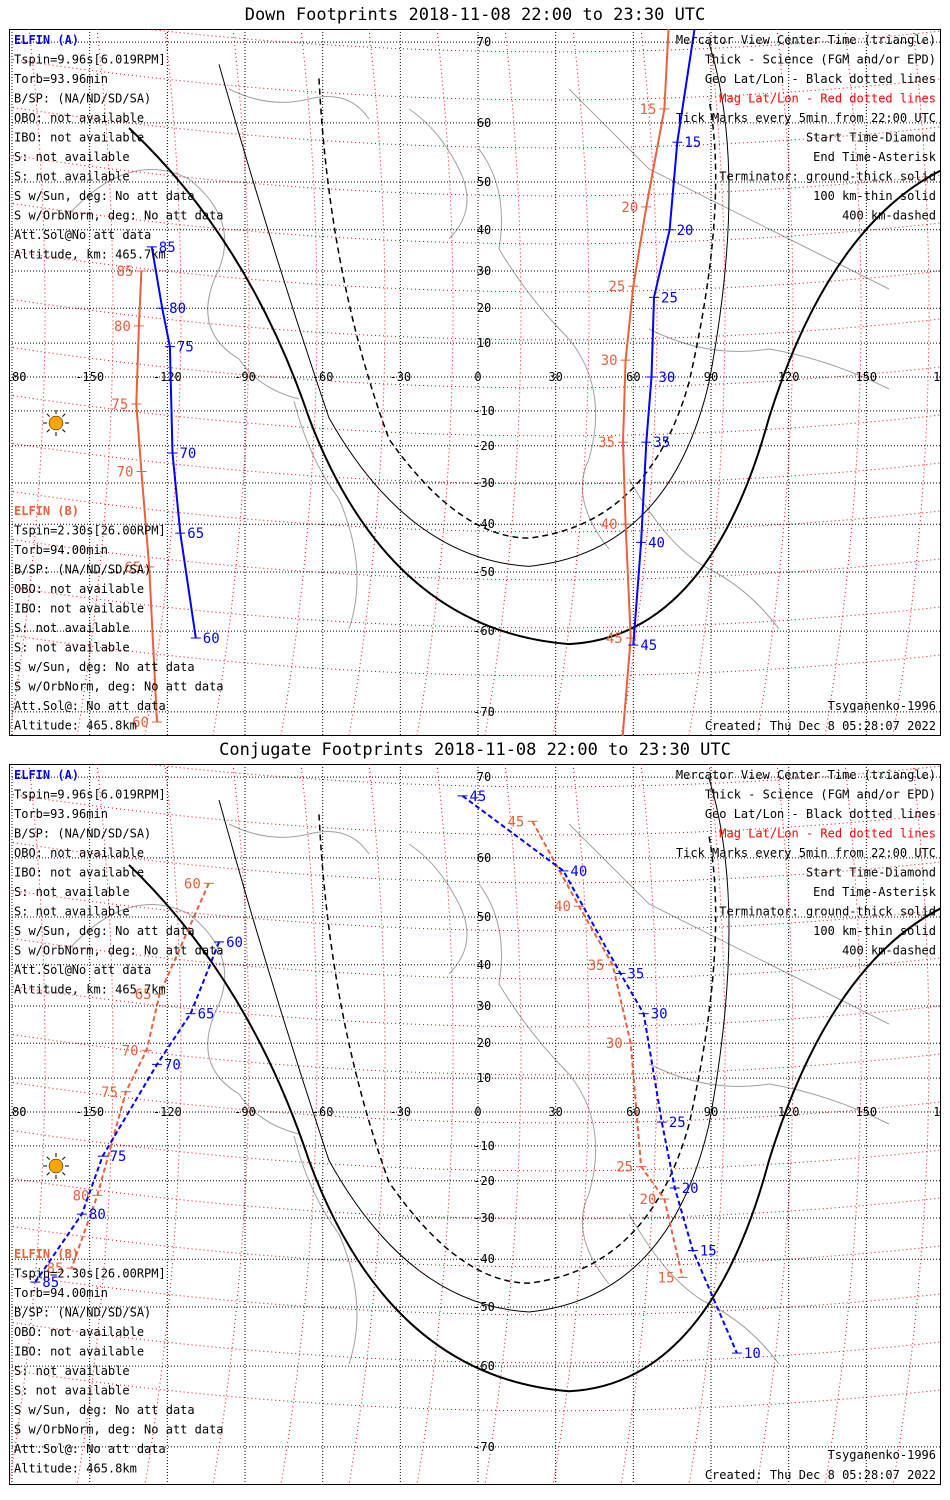  Describe the element at coordinates (882, 1455) in the screenshot. I see `model-label: Tsyganenko-1996` at that location.